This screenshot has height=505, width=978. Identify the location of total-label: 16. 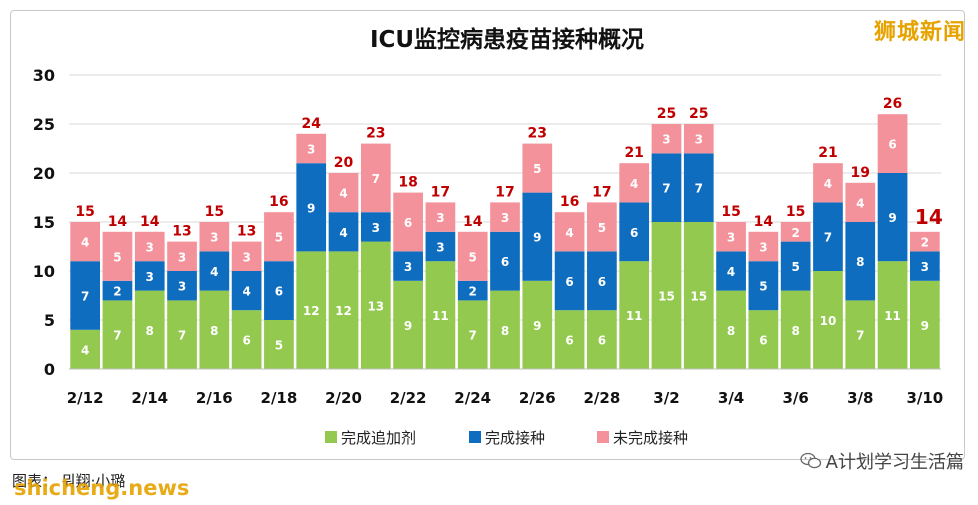
(278, 202).